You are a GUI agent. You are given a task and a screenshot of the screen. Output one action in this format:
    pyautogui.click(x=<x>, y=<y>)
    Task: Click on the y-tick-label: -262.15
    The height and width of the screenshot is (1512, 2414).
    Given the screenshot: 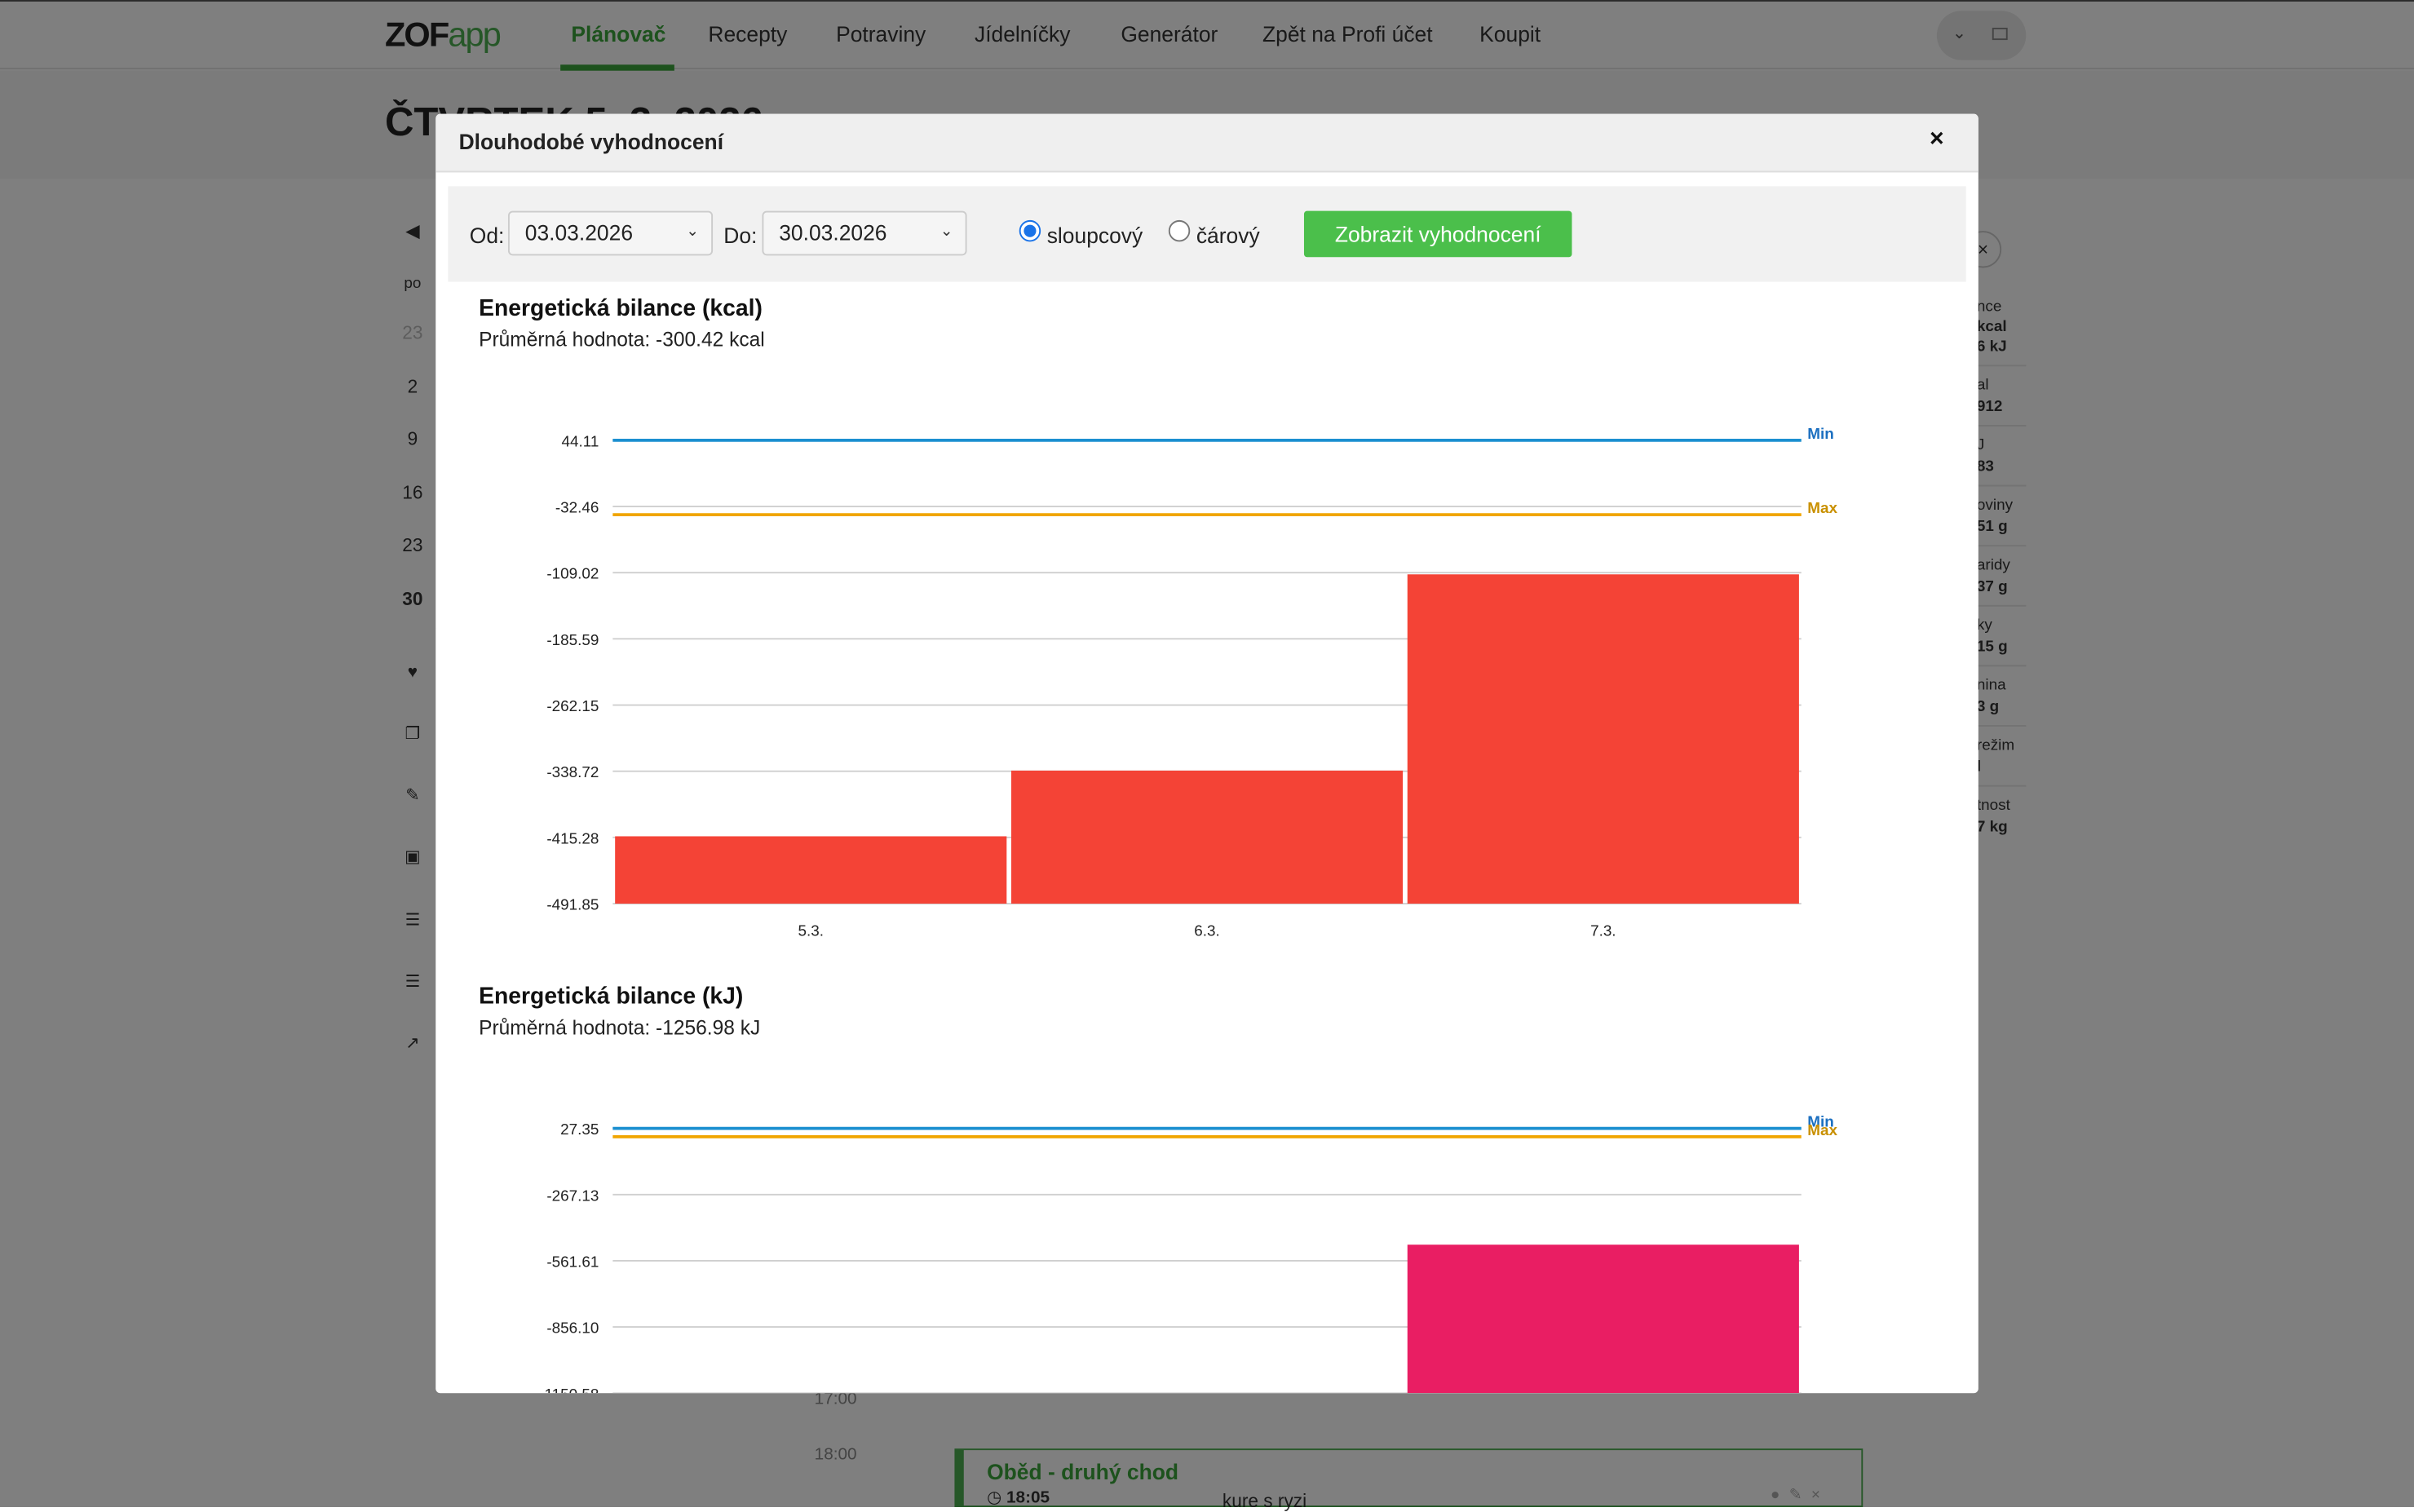 What is the action you would take?
    pyautogui.click(x=573, y=705)
    